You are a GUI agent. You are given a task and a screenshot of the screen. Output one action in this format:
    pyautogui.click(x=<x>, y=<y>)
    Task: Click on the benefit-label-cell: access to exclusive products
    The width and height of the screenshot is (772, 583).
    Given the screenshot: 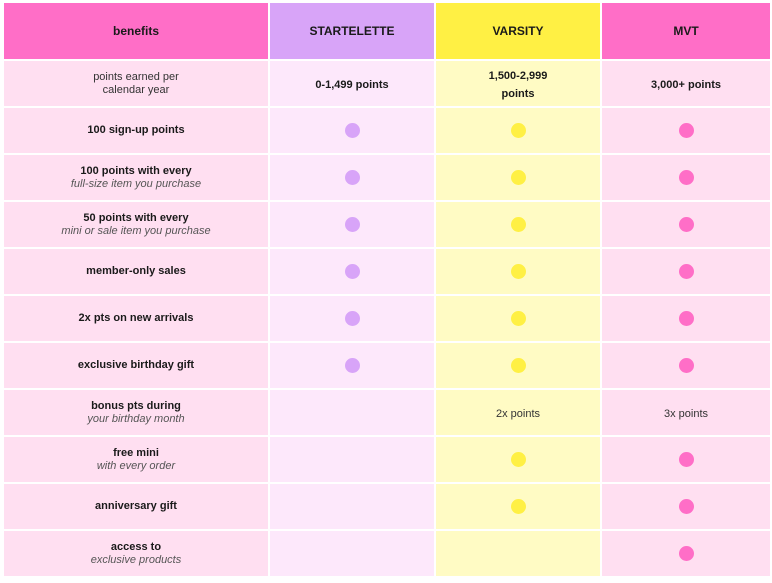 What is the action you would take?
    pyautogui.click(x=136, y=553)
    